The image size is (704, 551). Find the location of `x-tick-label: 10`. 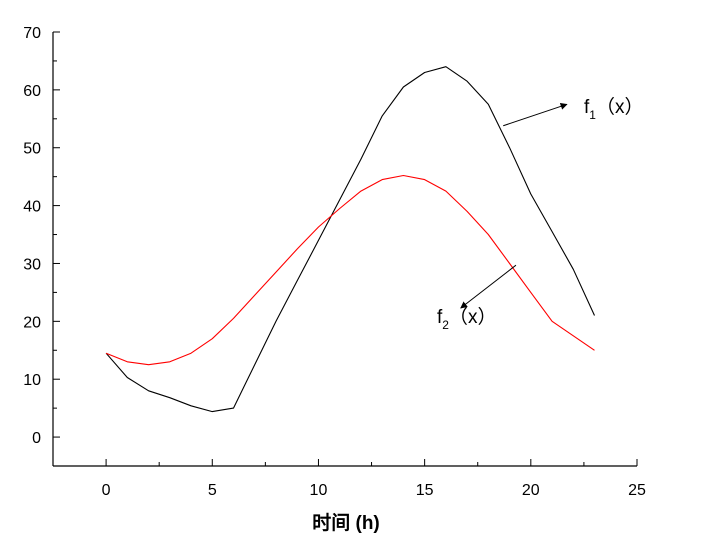

x-tick-label: 10 is located at coordinates (319, 490).